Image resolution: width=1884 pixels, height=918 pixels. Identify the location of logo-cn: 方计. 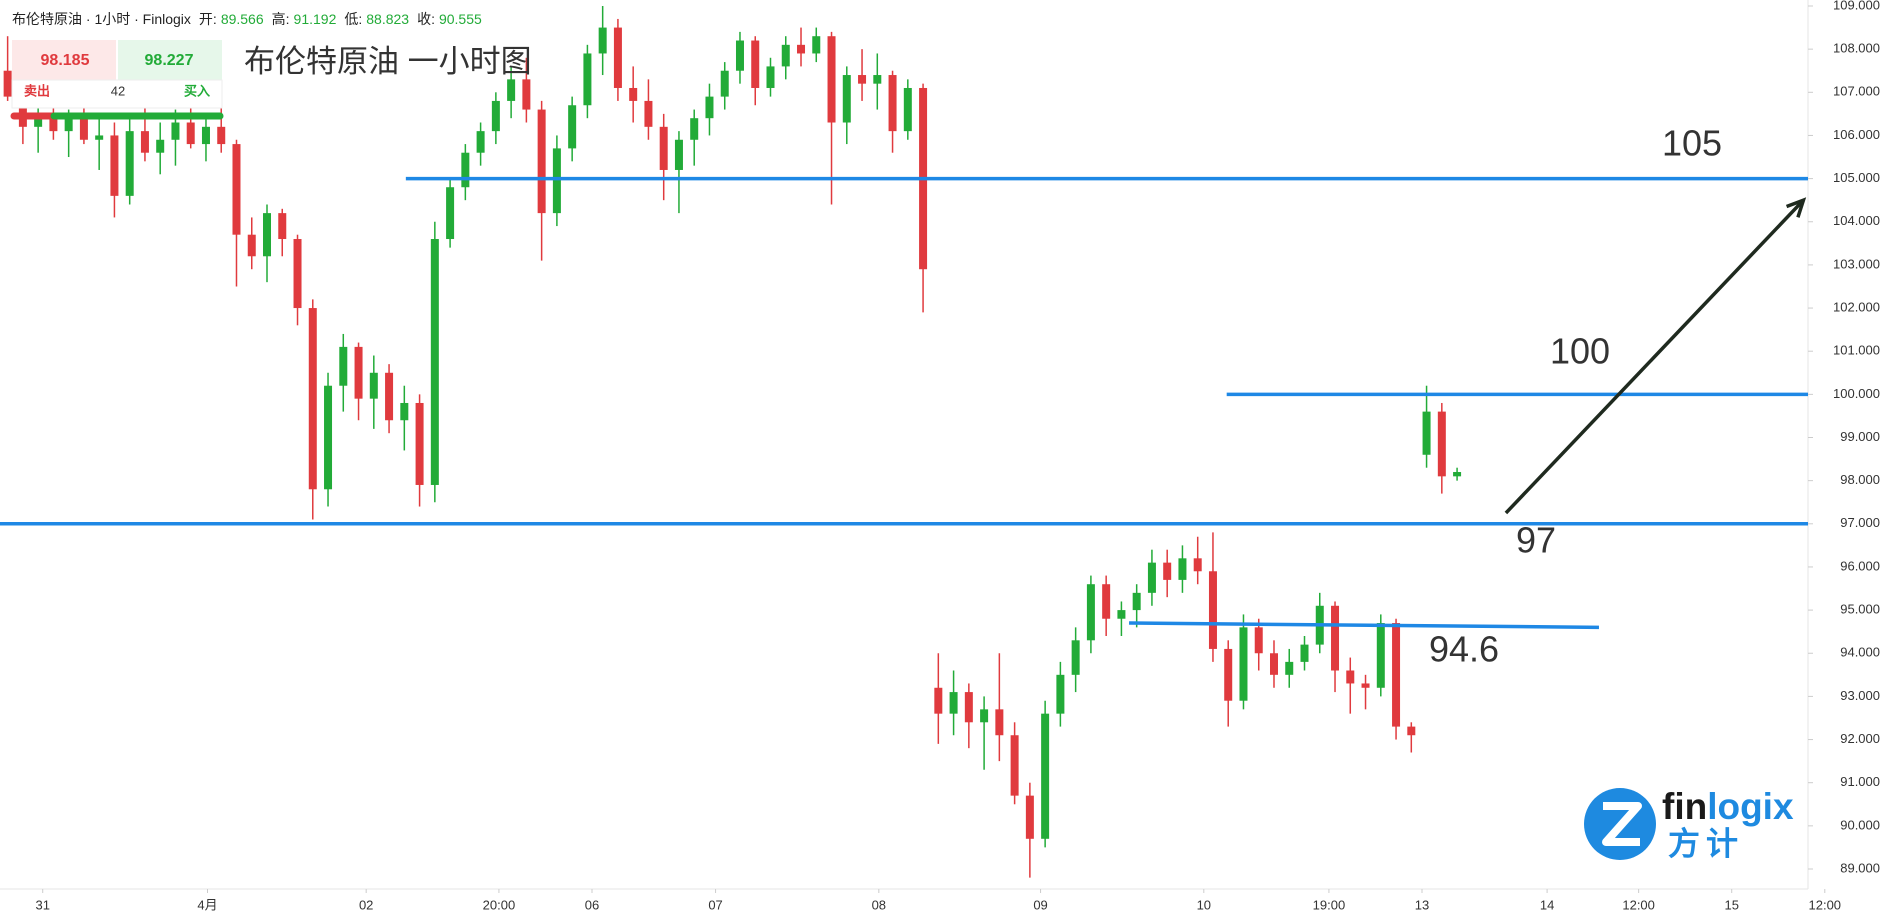
(1706, 843).